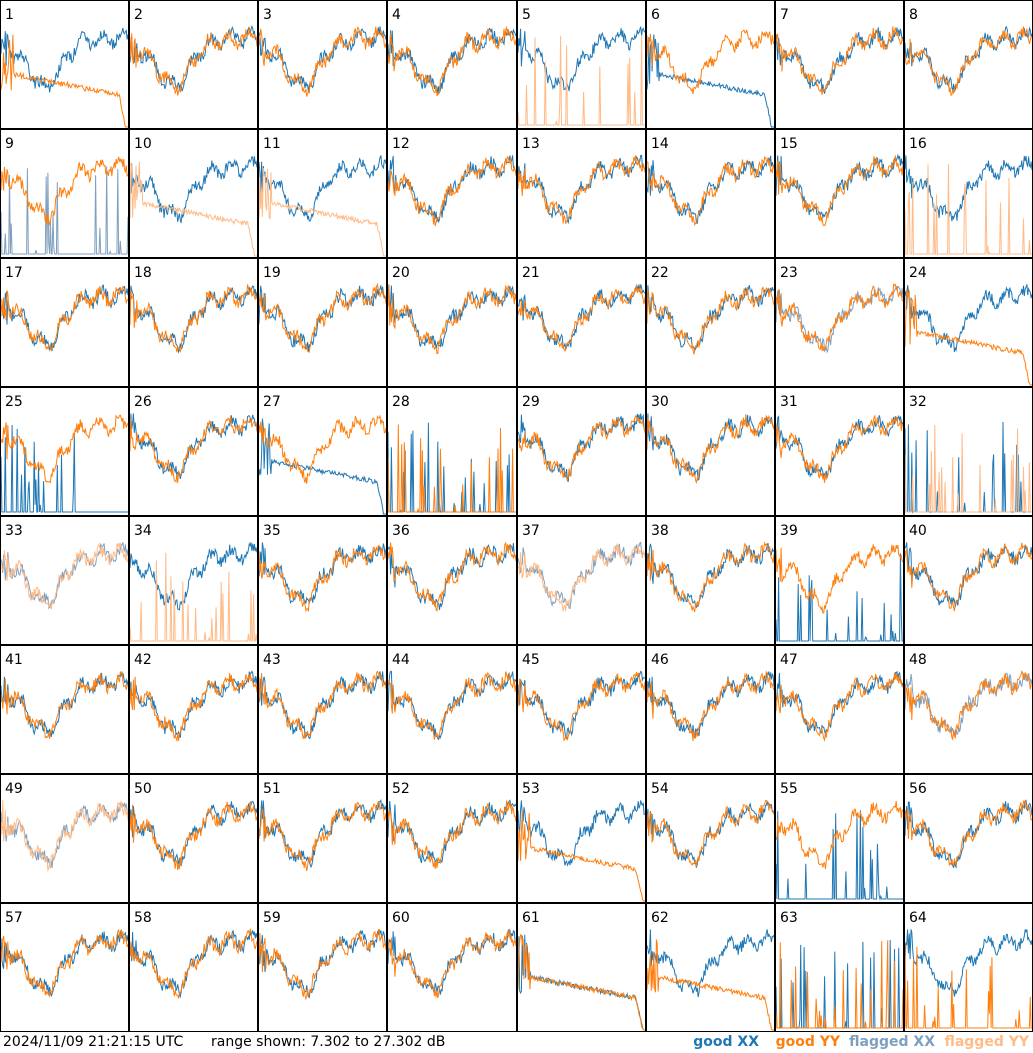  What do you see at coordinates (322, 705) in the screenshot?
I see `panel-43-yy-line` at bounding box center [322, 705].